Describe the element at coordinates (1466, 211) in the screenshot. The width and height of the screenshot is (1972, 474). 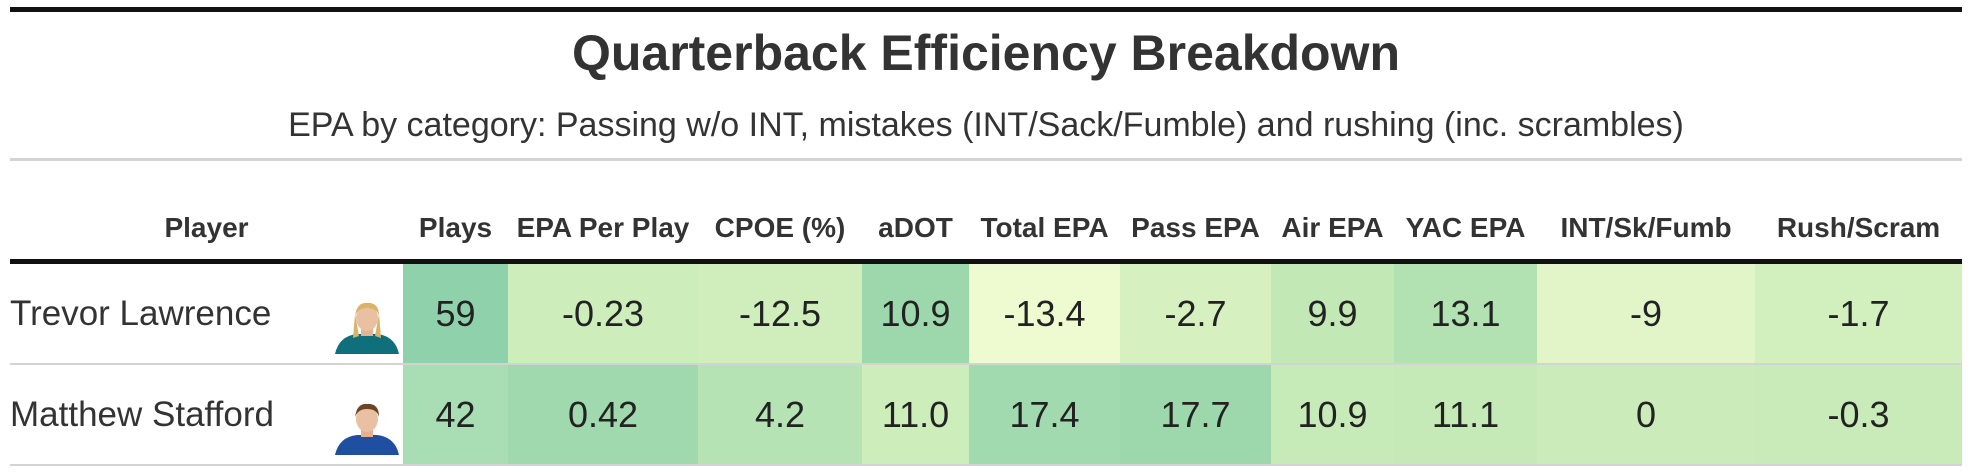
I see `column-header: YAC EPA` at that location.